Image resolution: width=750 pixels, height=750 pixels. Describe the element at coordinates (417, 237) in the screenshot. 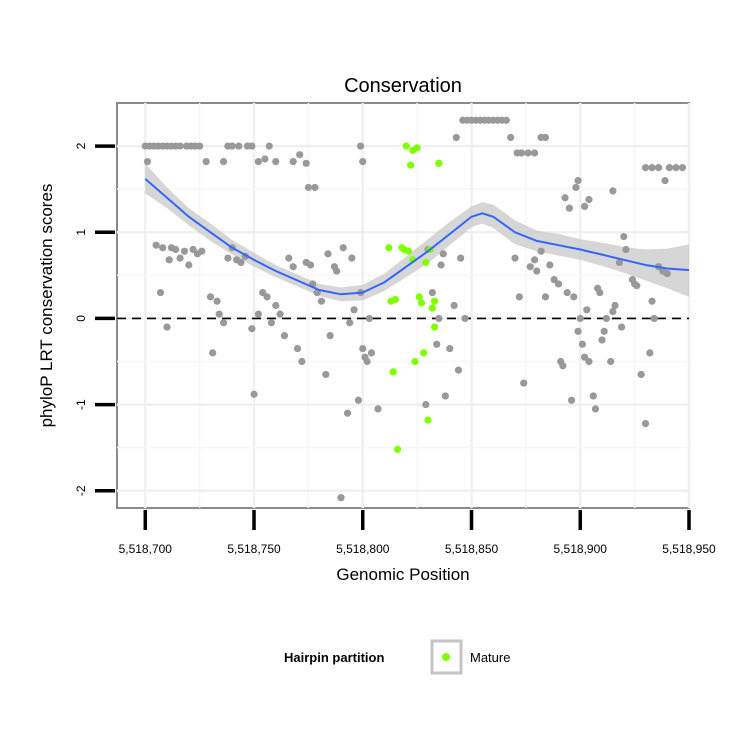

I see `loess-smooth-line` at that location.